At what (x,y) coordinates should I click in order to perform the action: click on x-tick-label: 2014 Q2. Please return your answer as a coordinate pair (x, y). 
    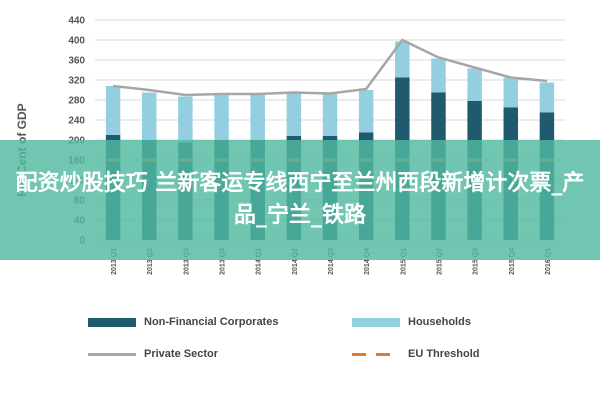
    Looking at the image, I should click on (295, 261).